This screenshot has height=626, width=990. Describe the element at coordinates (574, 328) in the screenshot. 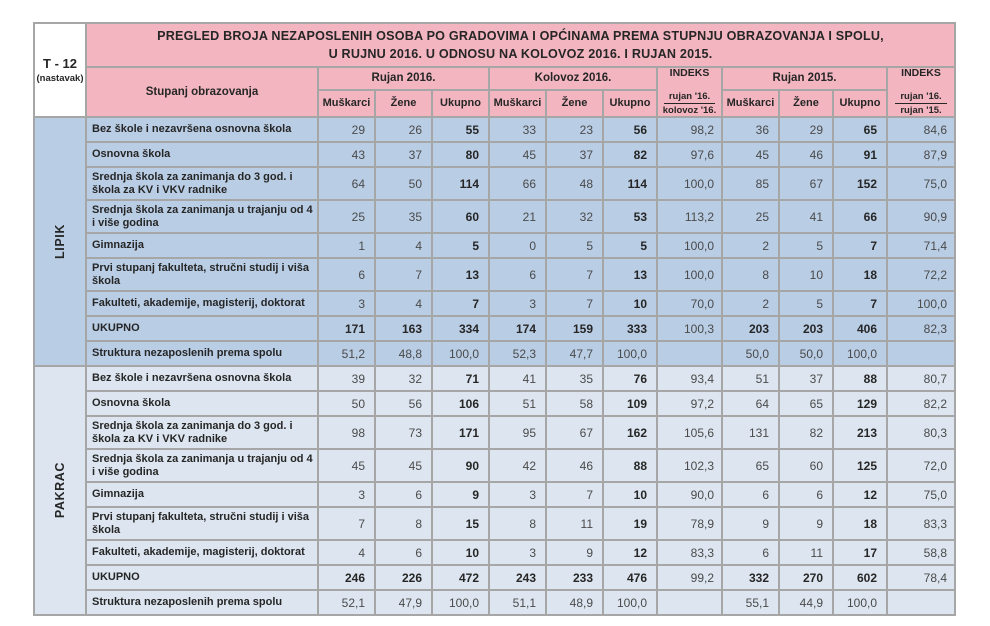

I see `value-cell: 159` at that location.